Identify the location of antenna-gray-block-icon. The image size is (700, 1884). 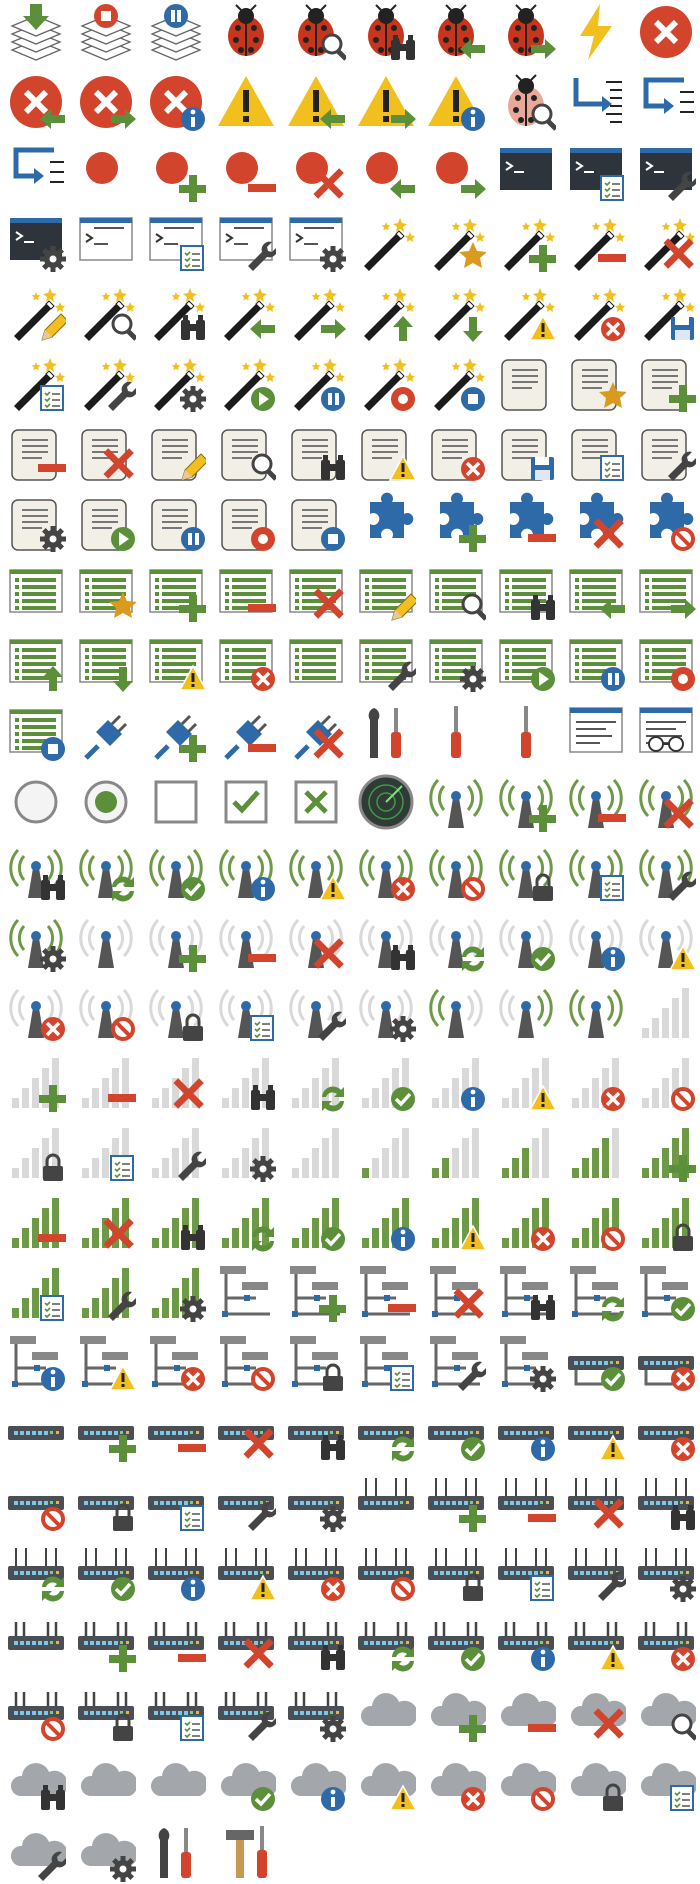
(107, 1014).